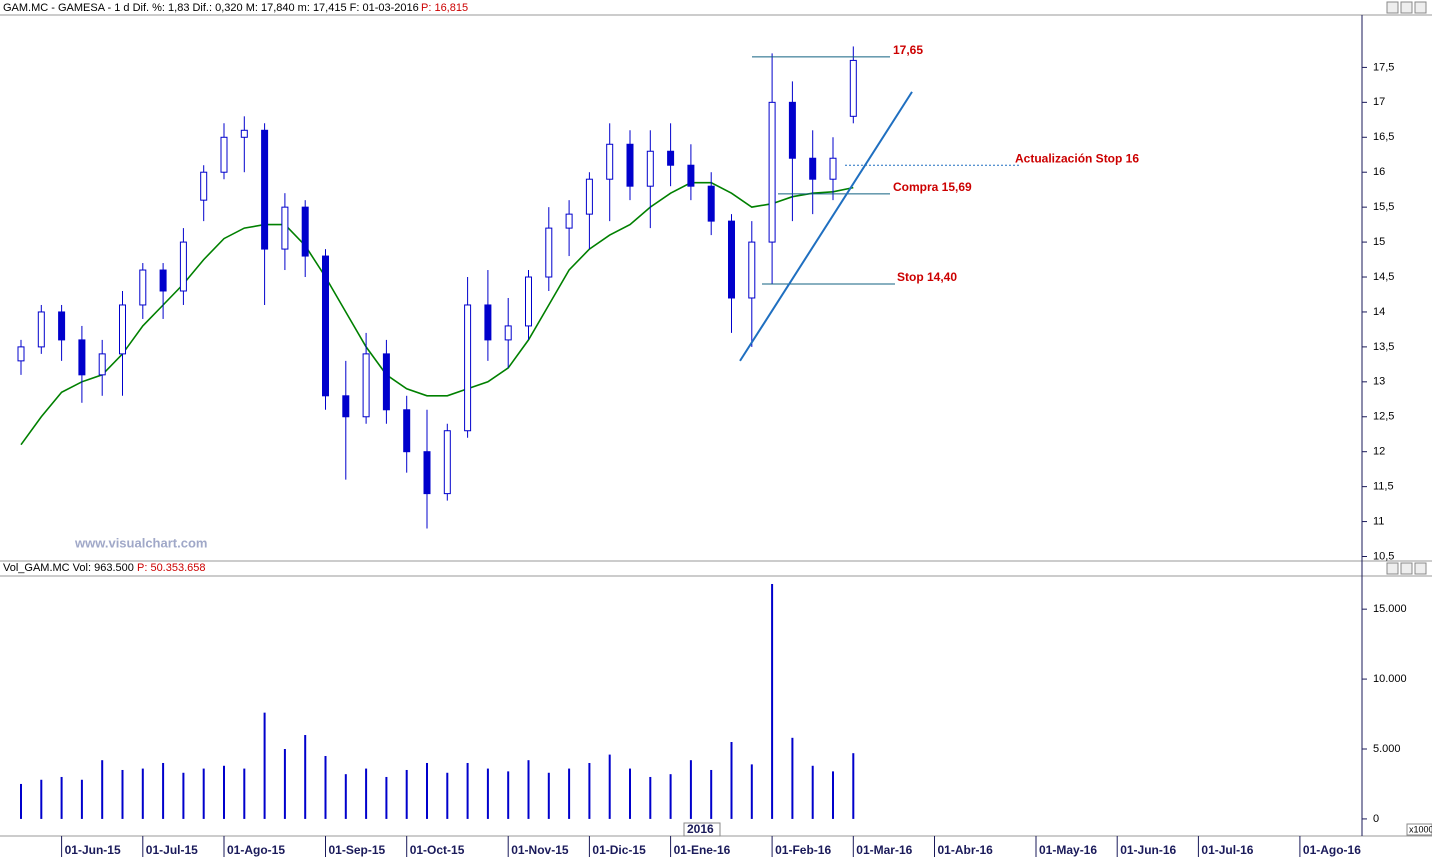 The image size is (1432, 857). What do you see at coordinates (619, 850) in the screenshot?
I see `x-tick-label: 01-Dic-15` at bounding box center [619, 850].